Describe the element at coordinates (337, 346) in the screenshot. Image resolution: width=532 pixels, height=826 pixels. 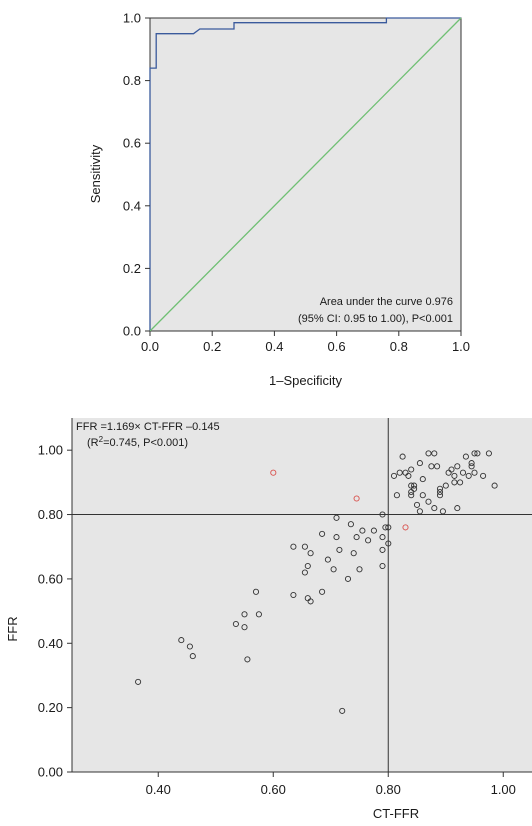
I see `roc-x-tick-label: 0.6` at that location.